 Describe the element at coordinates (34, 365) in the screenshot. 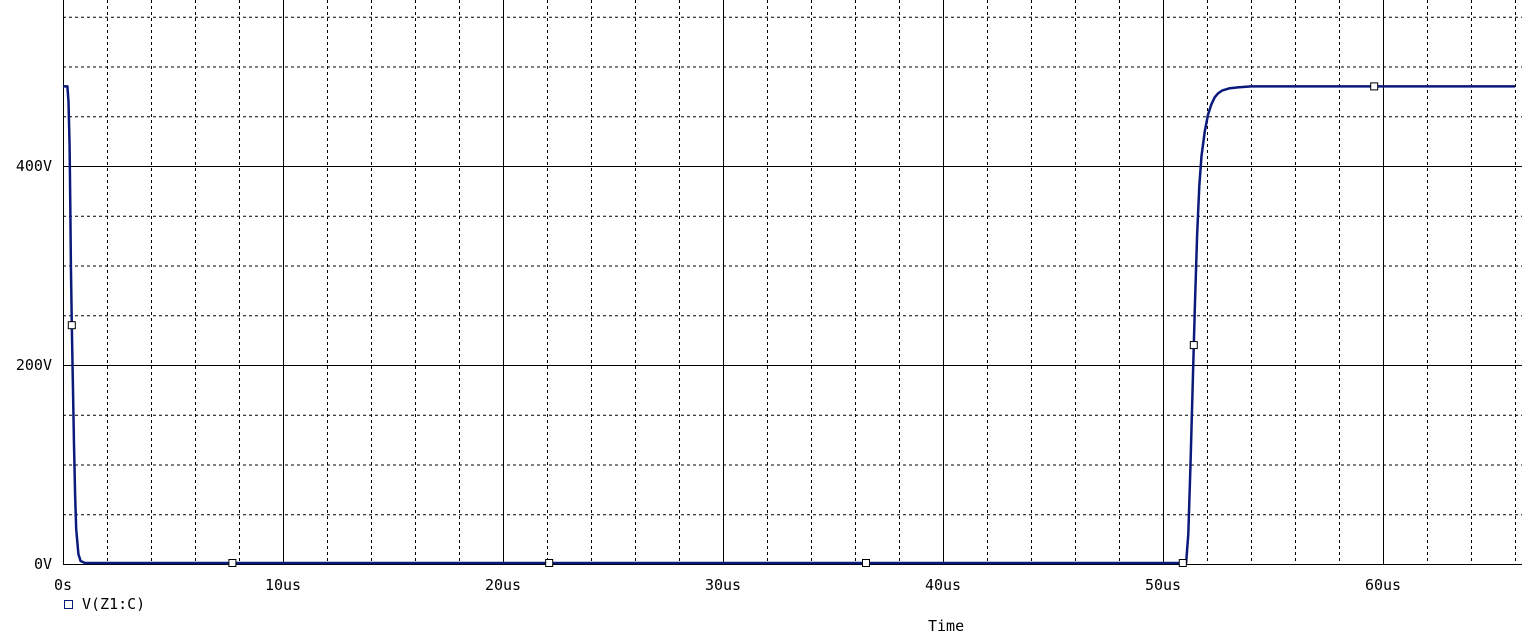

I see `y-tick-label: 200V` at that location.